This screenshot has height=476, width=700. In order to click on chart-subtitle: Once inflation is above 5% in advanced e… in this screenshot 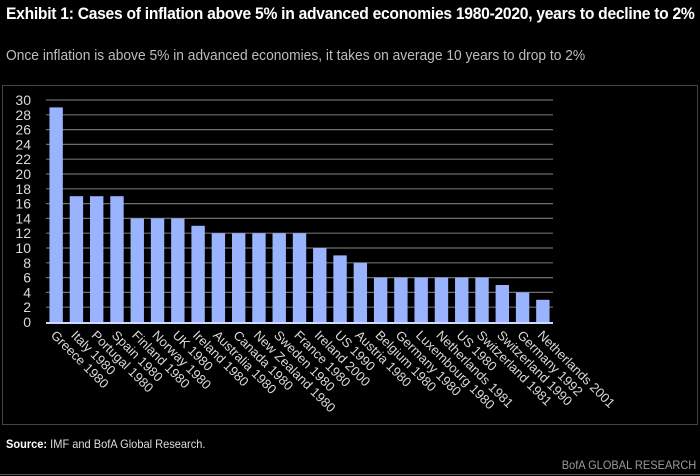, I will do `click(296, 55)`.